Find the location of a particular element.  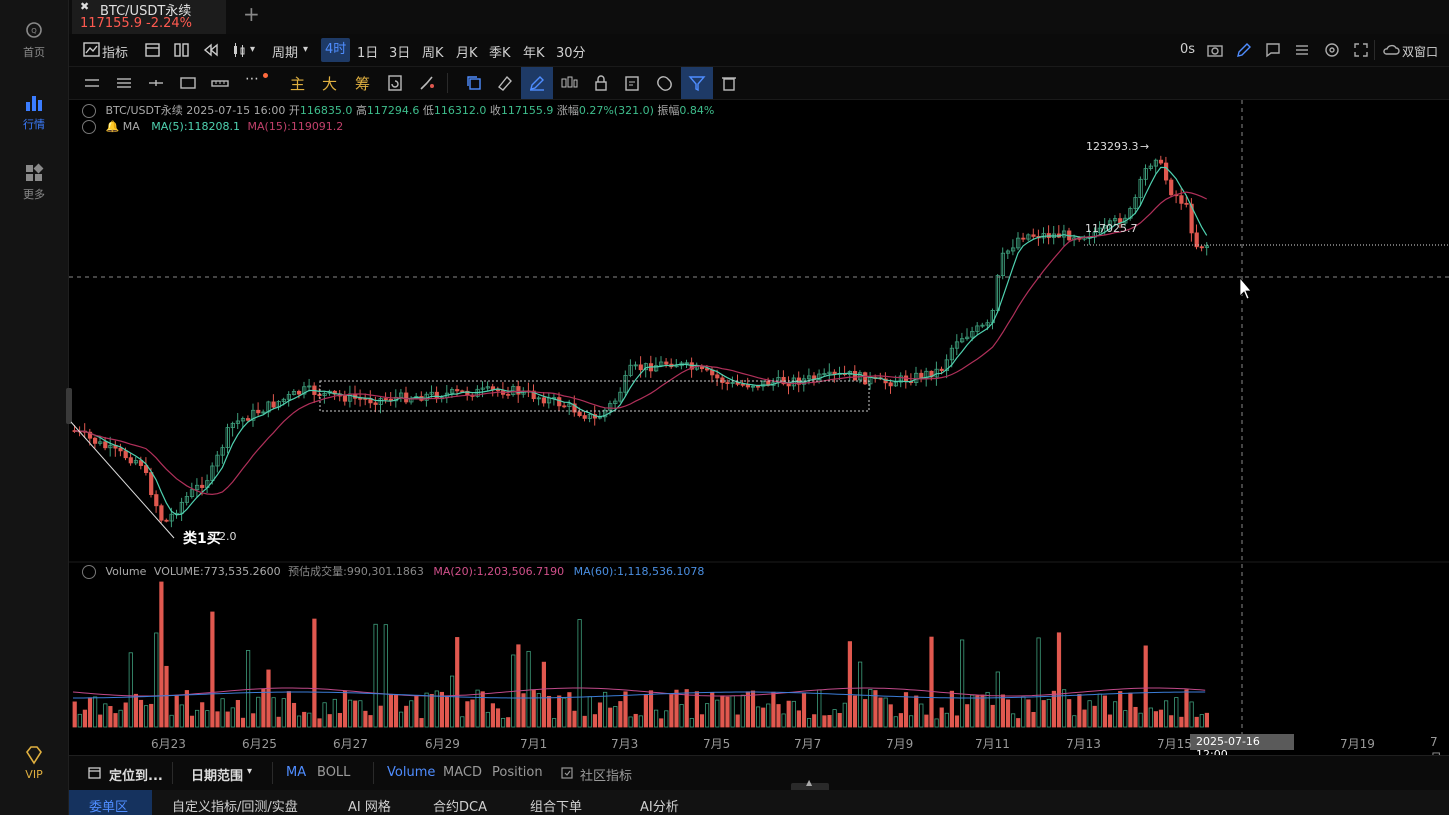

edit-doc-icon is located at coordinates (633, 83).